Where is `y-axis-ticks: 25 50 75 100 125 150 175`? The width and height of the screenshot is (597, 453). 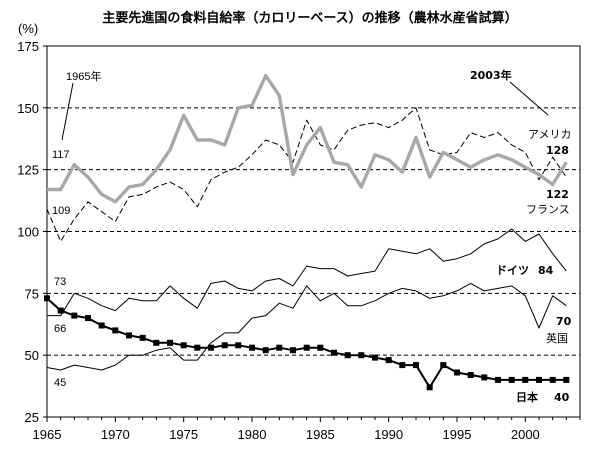 y-axis-ticks: 25 50 75 100 125 150 175 is located at coordinates (32, 232).